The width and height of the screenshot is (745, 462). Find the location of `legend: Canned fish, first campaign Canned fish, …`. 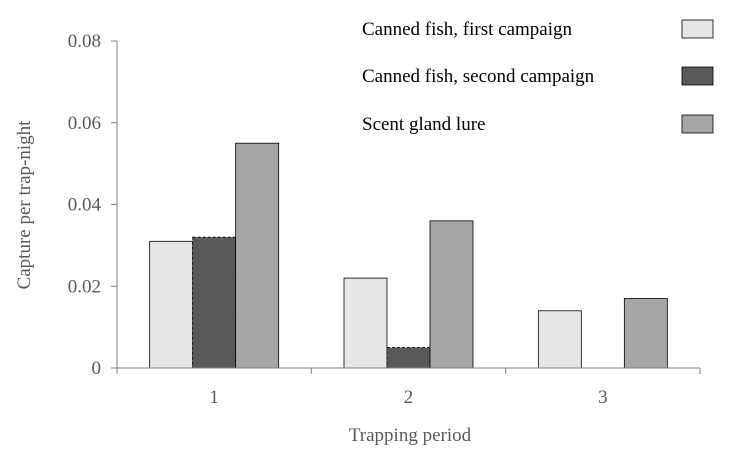

legend: Canned fish, first campaign Canned fish, … is located at coordinates (538, 77).